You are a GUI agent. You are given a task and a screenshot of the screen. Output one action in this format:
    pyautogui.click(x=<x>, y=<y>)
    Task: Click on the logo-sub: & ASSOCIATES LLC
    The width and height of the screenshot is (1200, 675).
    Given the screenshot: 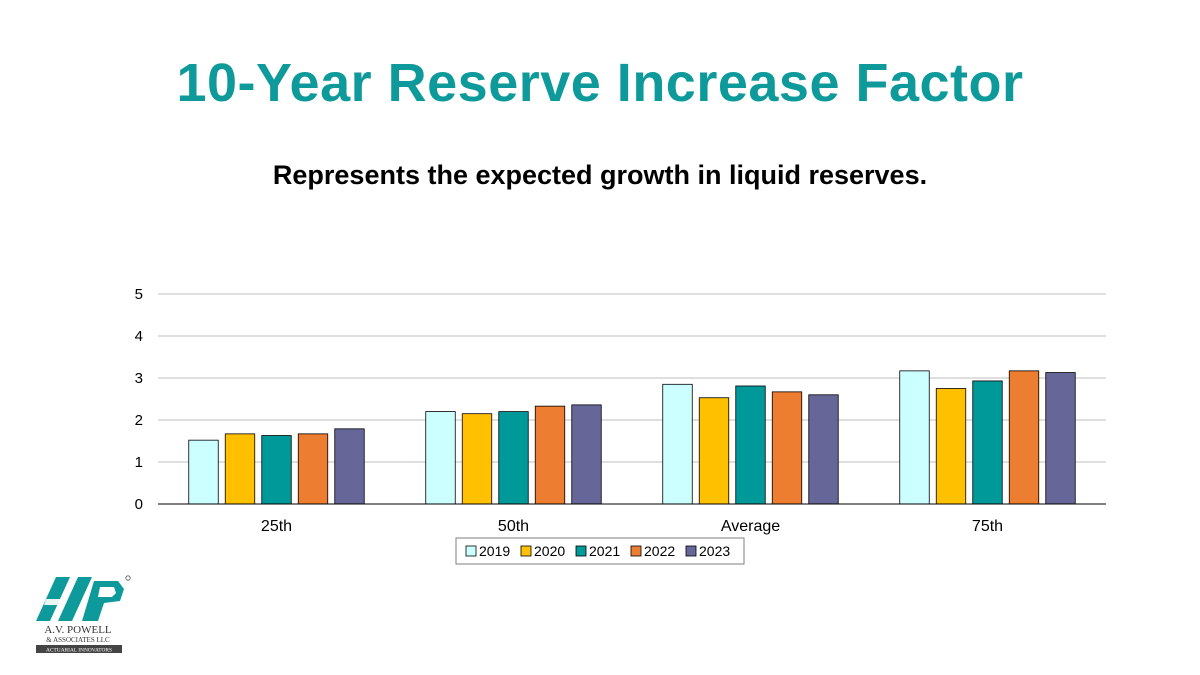 What is the action you would take?
    pyautogui.click(x=78, y=640)
    